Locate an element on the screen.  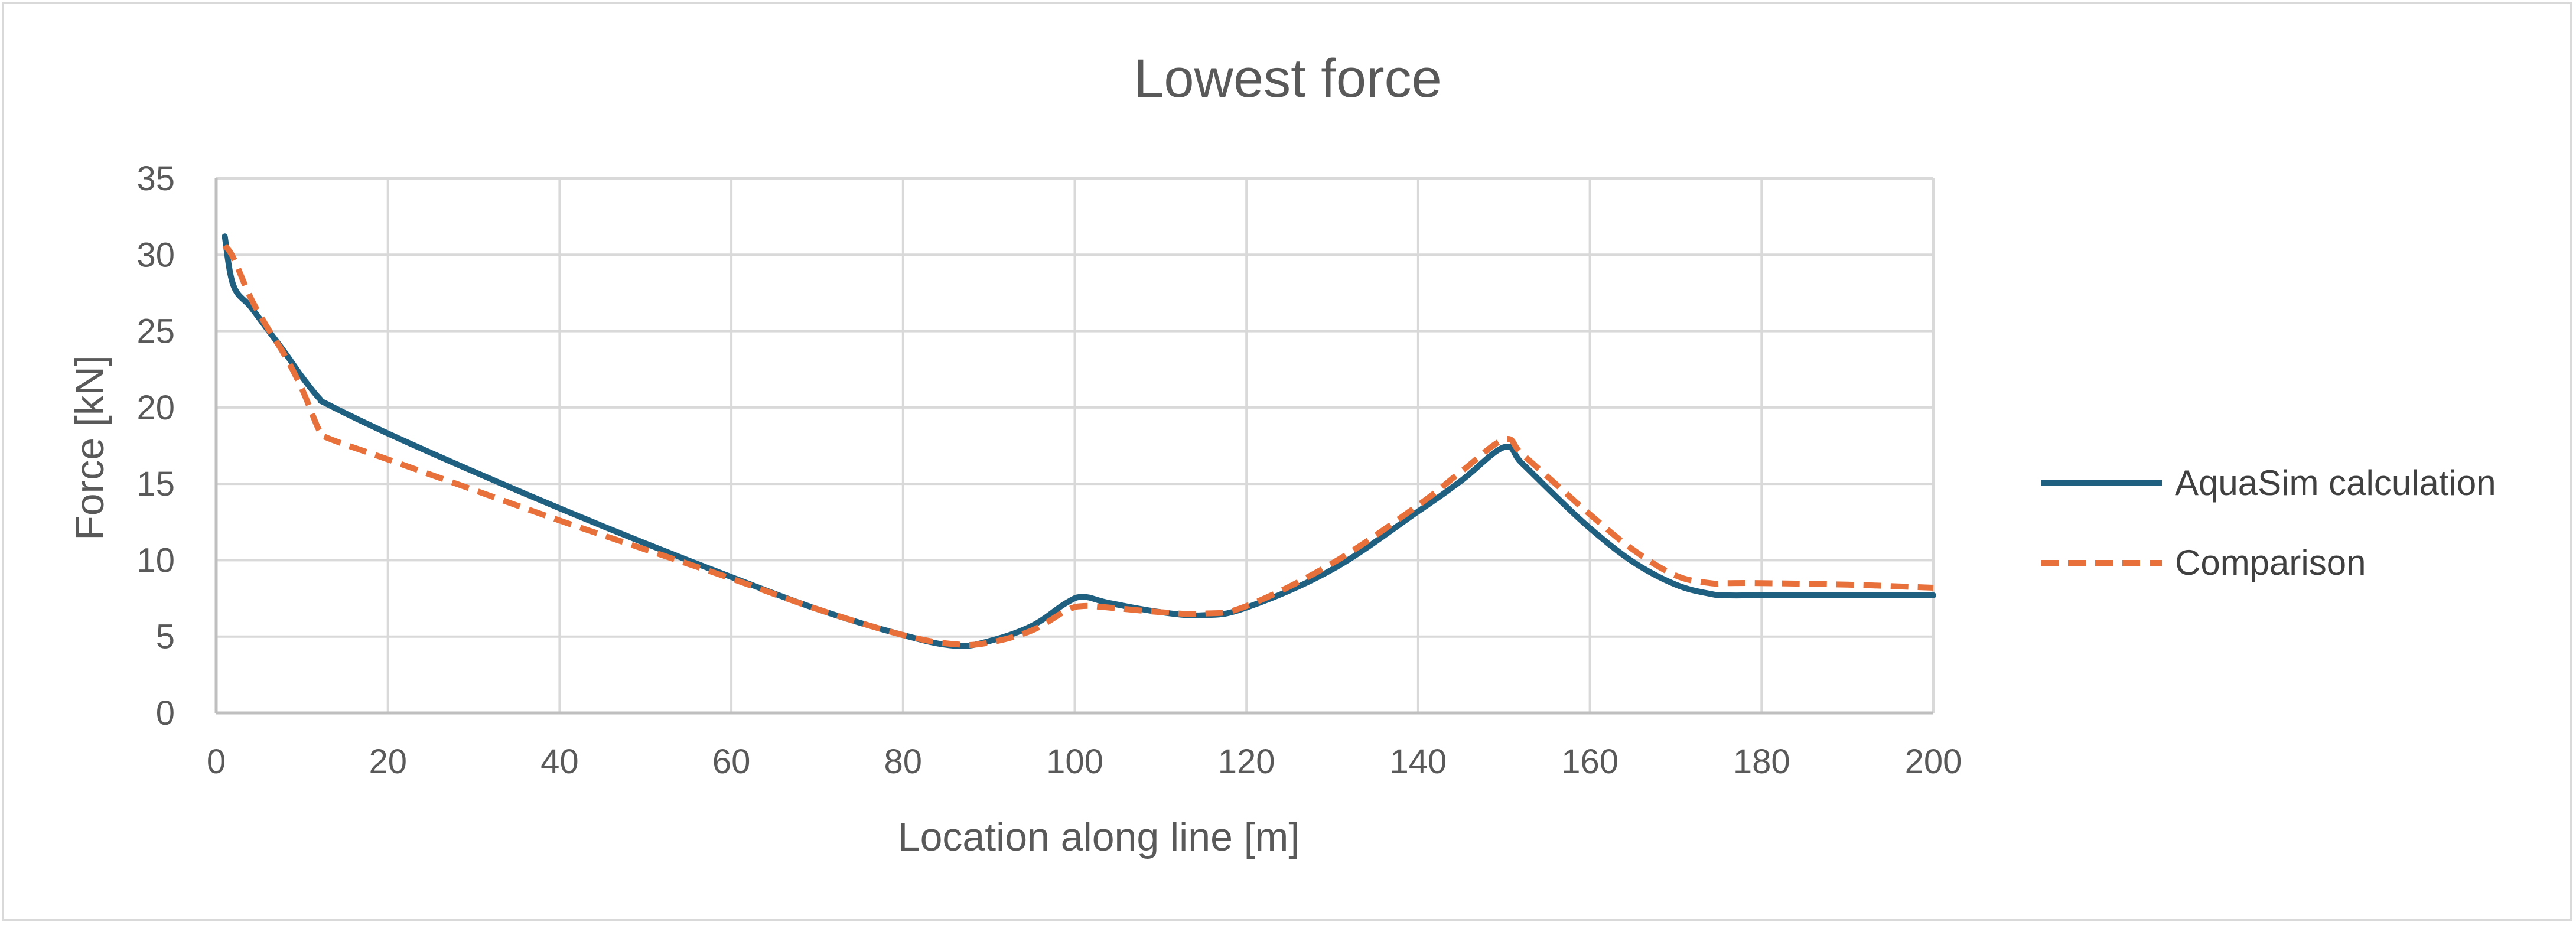
y-axis-title: Force [kN] is located at coordinates (89, 447).